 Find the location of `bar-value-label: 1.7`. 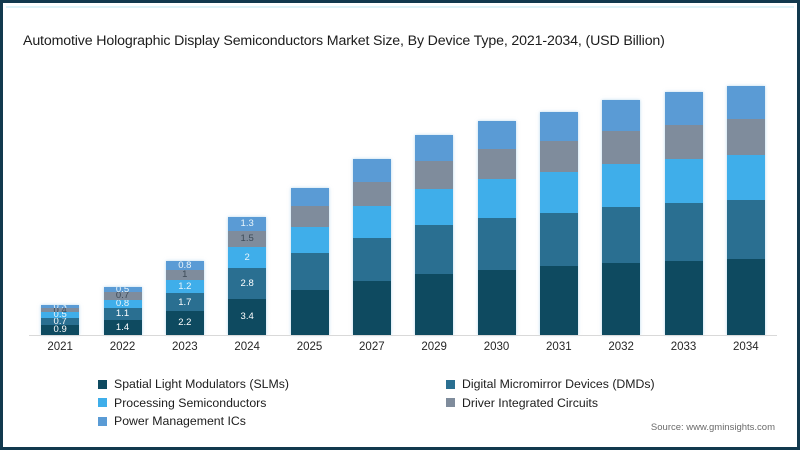

bar-value-label: 1.7 is located at coordinates (185, 302).